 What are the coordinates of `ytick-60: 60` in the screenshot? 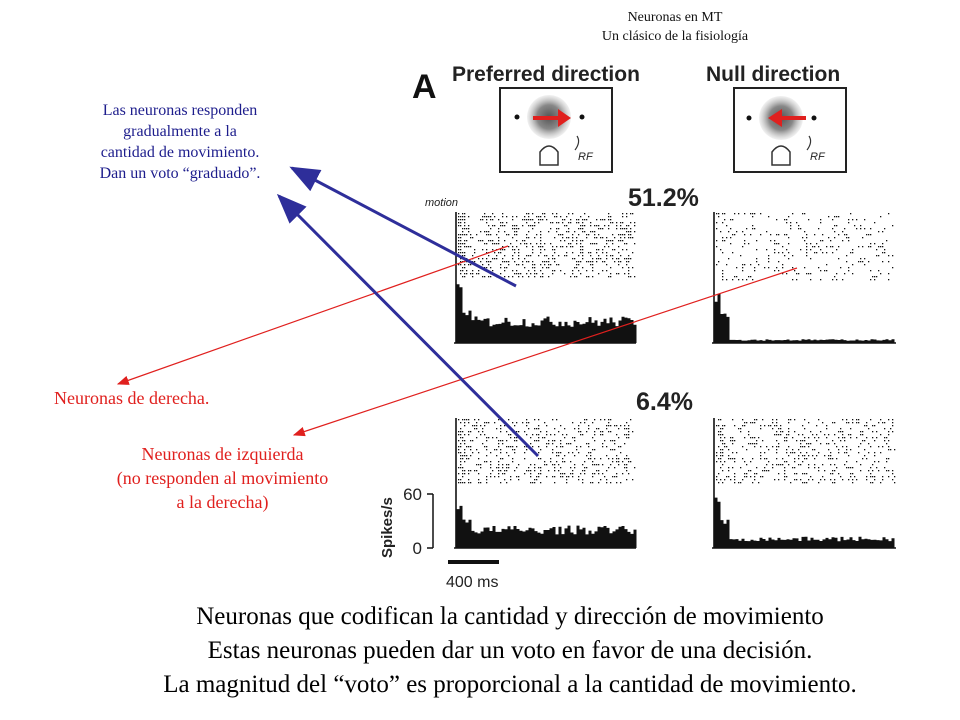 It's located at (412, 494).